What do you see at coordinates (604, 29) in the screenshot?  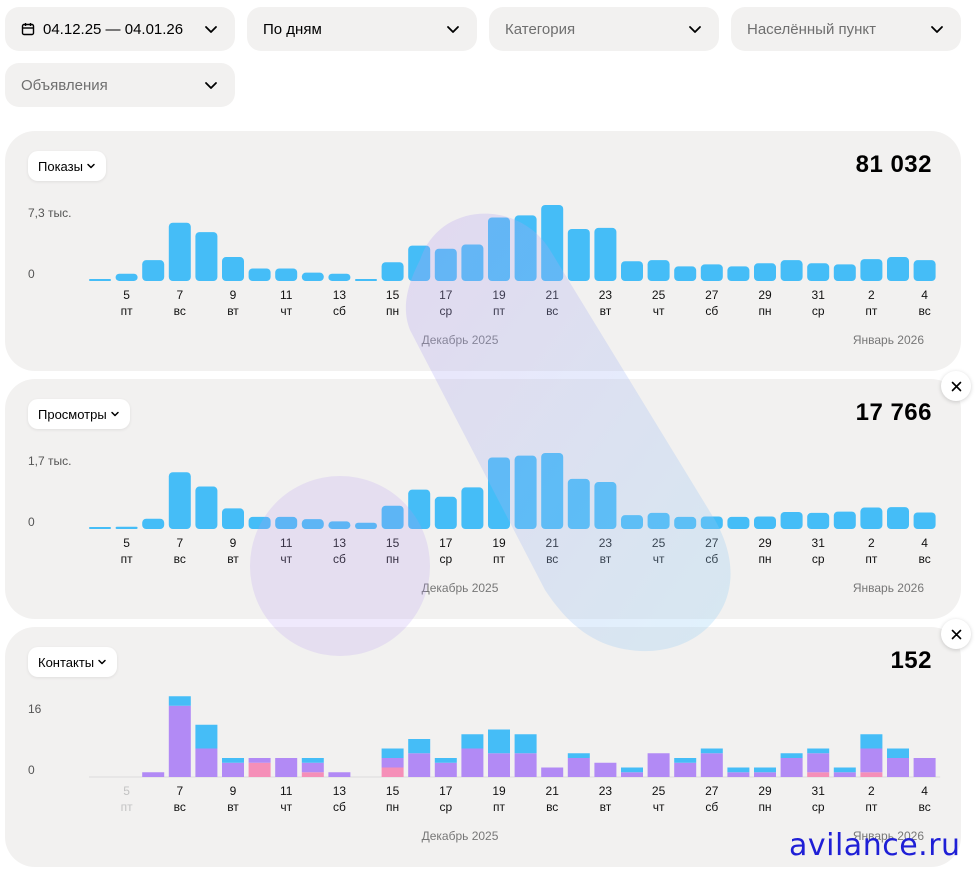 I see `category-filter: Категория` at bounding box center [604, 29].